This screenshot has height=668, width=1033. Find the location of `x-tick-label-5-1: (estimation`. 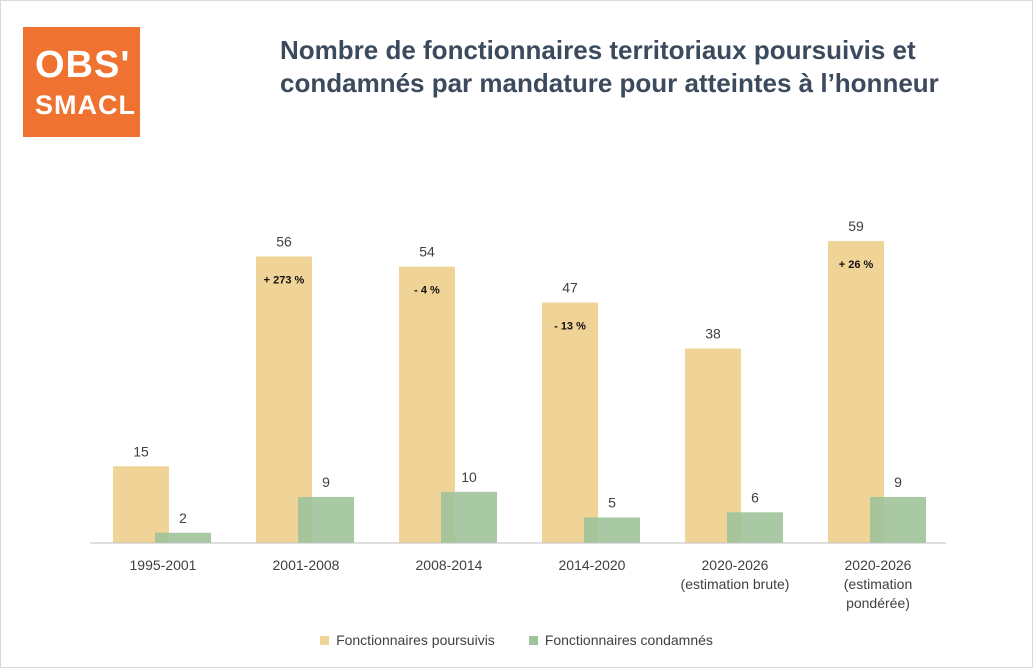

x-tick-label-5-1: (estimation is located at coordinates (878, 584).